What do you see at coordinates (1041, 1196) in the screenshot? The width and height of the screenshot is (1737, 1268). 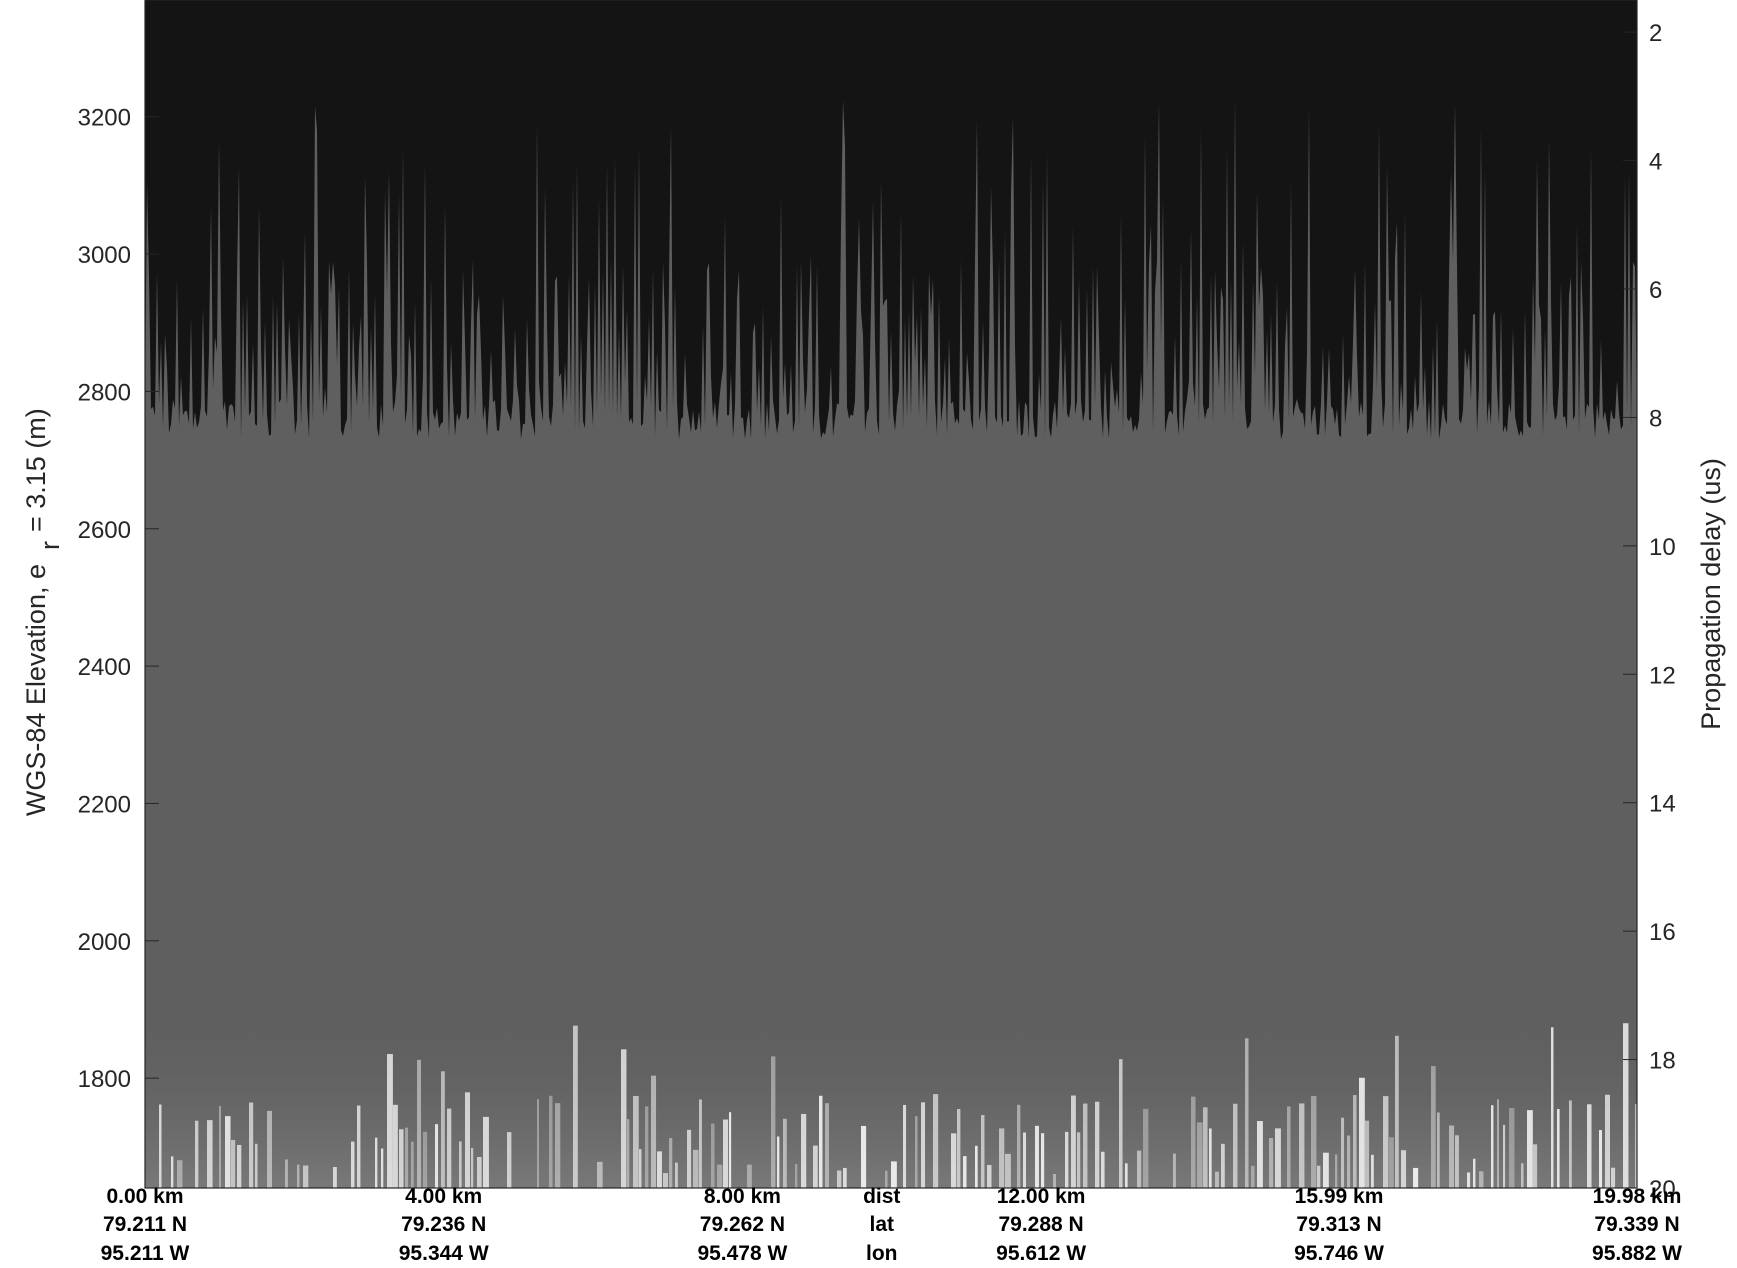 I see `x-tick-dist-label: 12.00 km` at bounding box center [1041, 1196].